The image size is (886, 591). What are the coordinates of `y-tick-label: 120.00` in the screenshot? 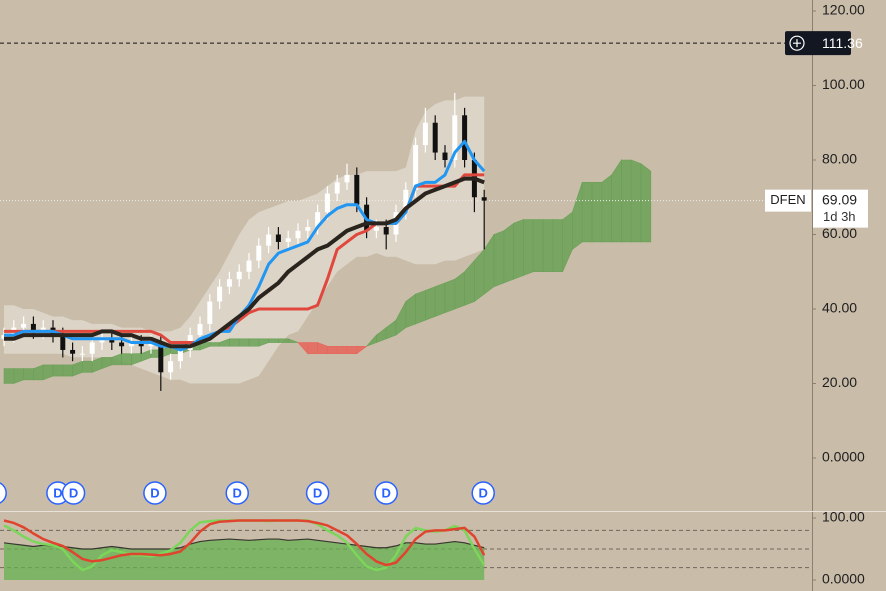 It's located at (843, 10).